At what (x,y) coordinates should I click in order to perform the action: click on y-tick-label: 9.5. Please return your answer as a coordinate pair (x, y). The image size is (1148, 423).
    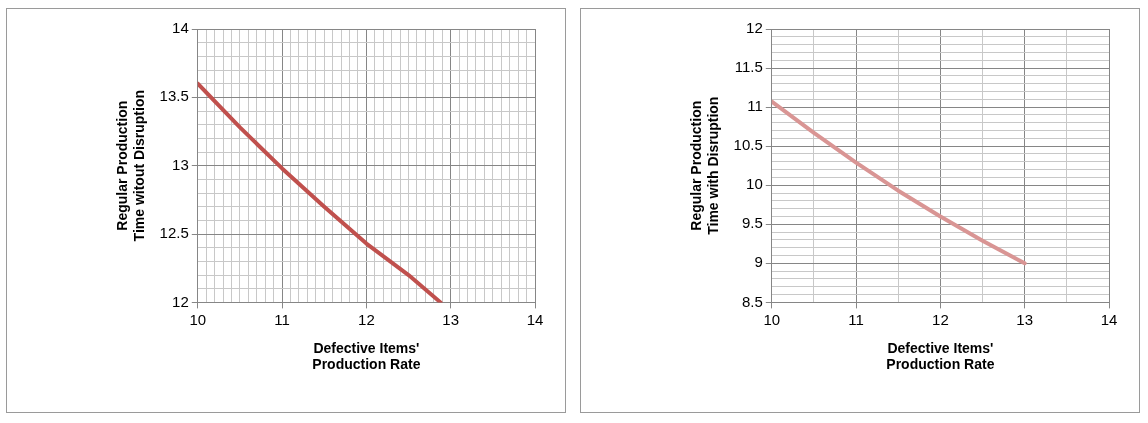
    Looking at the image, I should click on (752, 223).